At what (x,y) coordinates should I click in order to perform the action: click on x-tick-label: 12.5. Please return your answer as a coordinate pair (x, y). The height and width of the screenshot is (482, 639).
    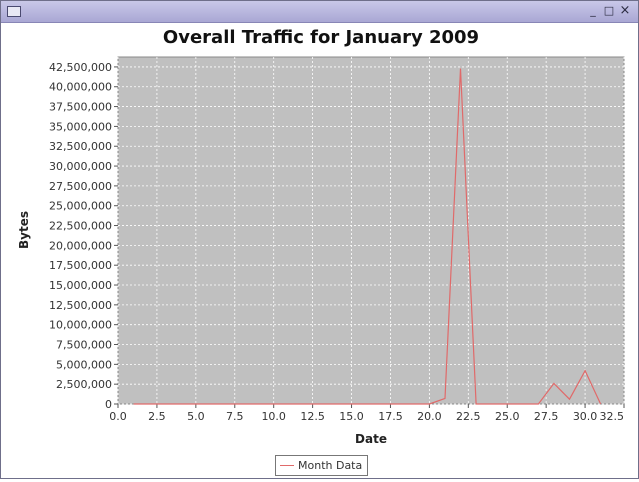
    Looking at the image, I should click on (312, 416).